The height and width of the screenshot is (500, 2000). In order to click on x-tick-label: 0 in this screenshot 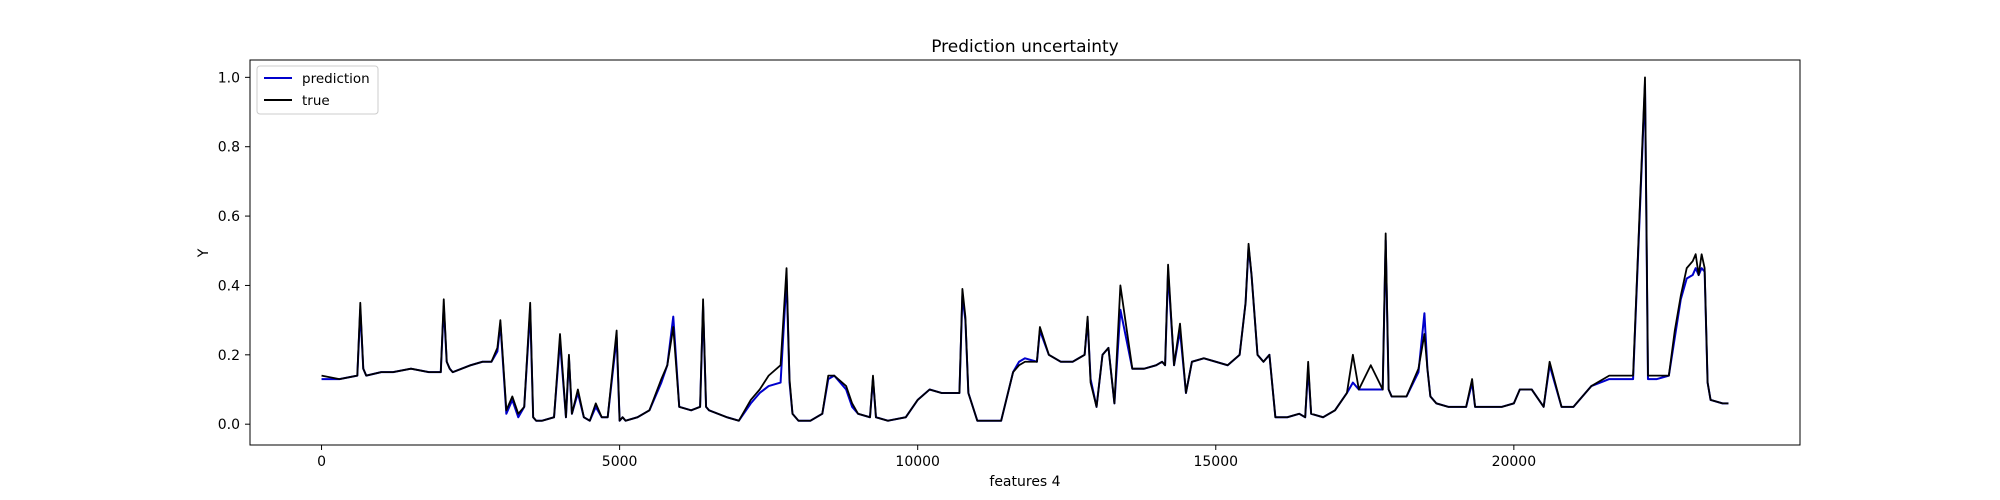, I will do `click(321, 462)`.